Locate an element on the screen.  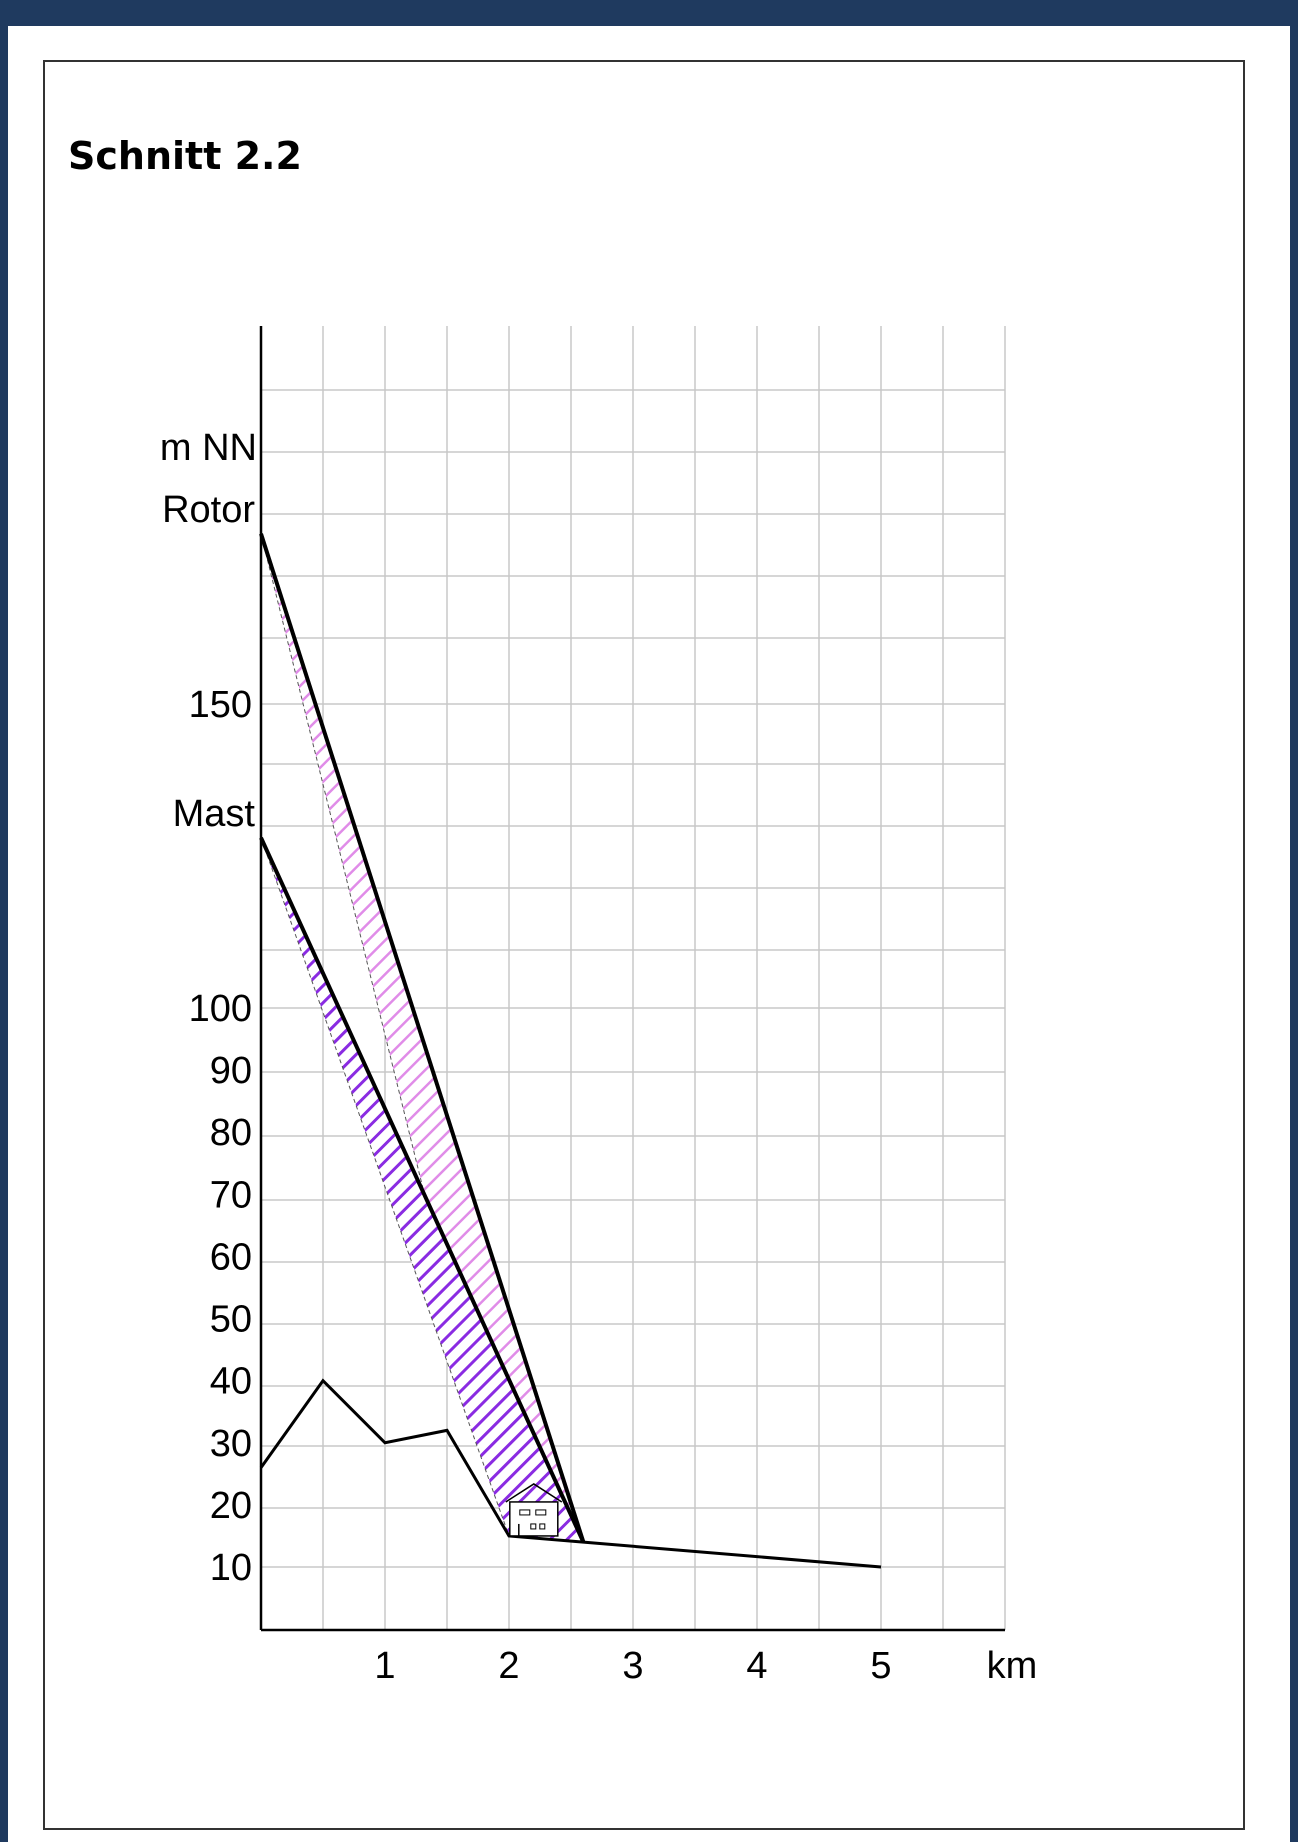
y-tick-label: 10 is located at coordinates (231, 1568).